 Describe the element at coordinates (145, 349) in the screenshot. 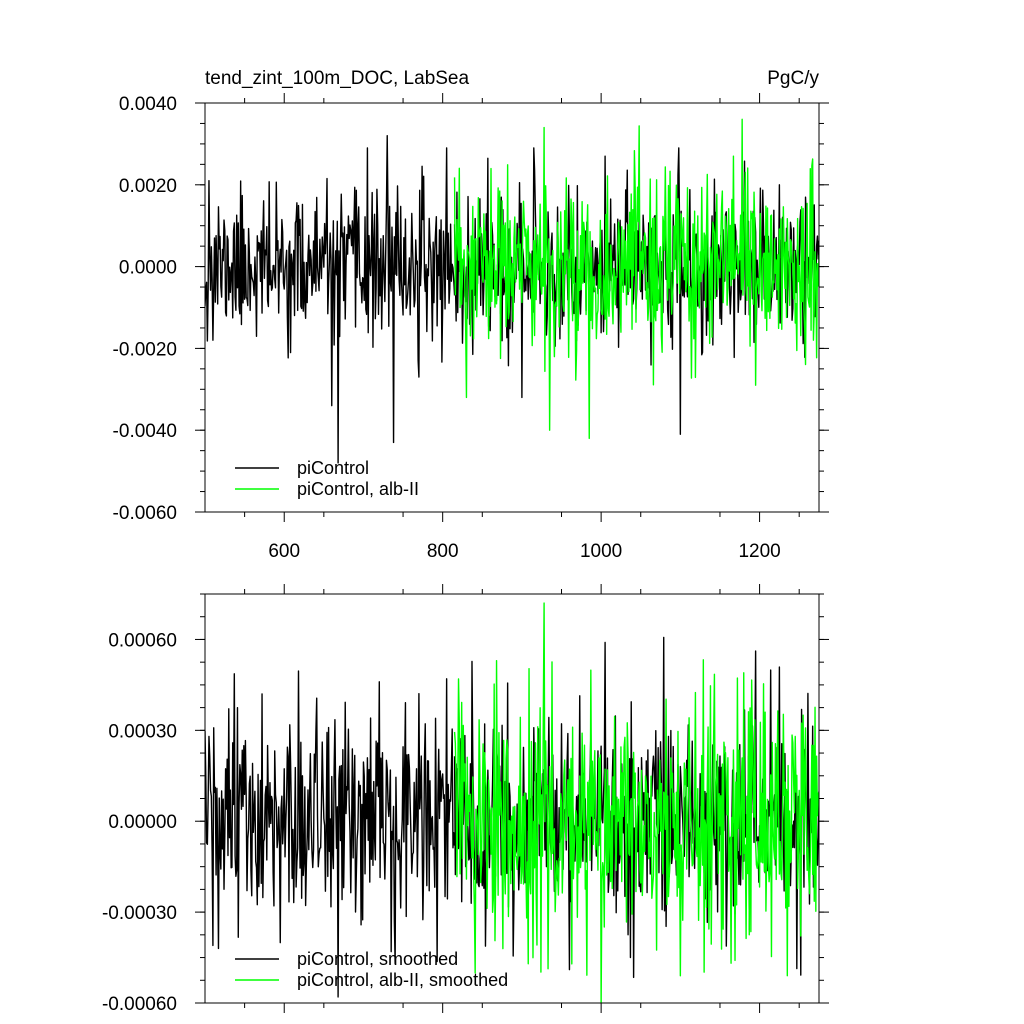

I see `y-tick-label: -0.0020` at that location.